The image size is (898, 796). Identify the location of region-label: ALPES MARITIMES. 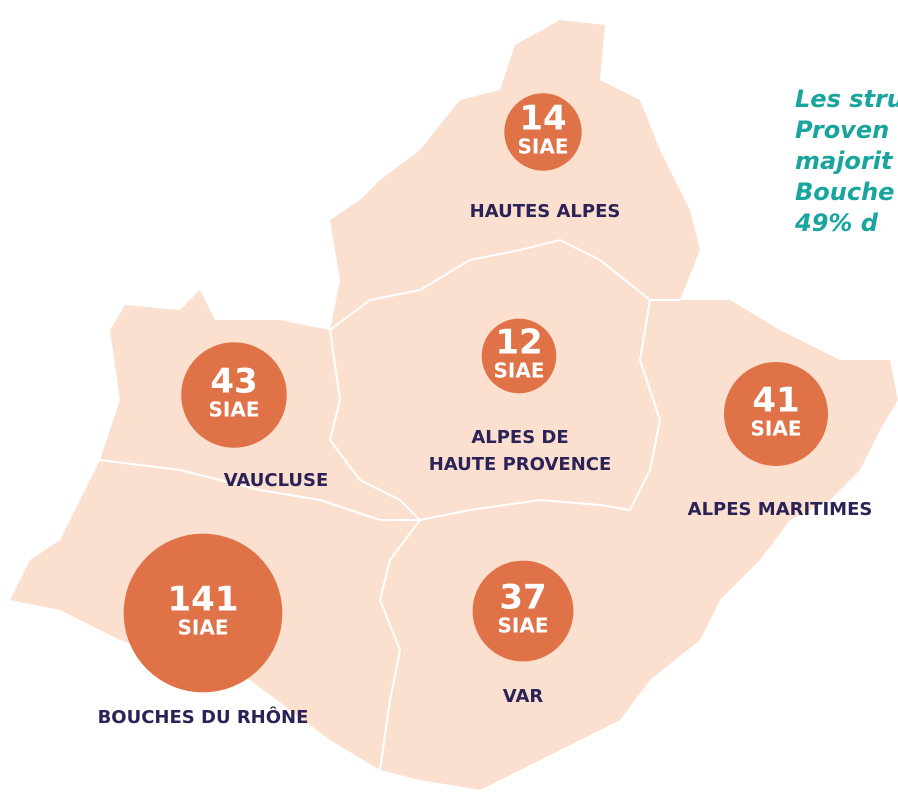
(780, 509).